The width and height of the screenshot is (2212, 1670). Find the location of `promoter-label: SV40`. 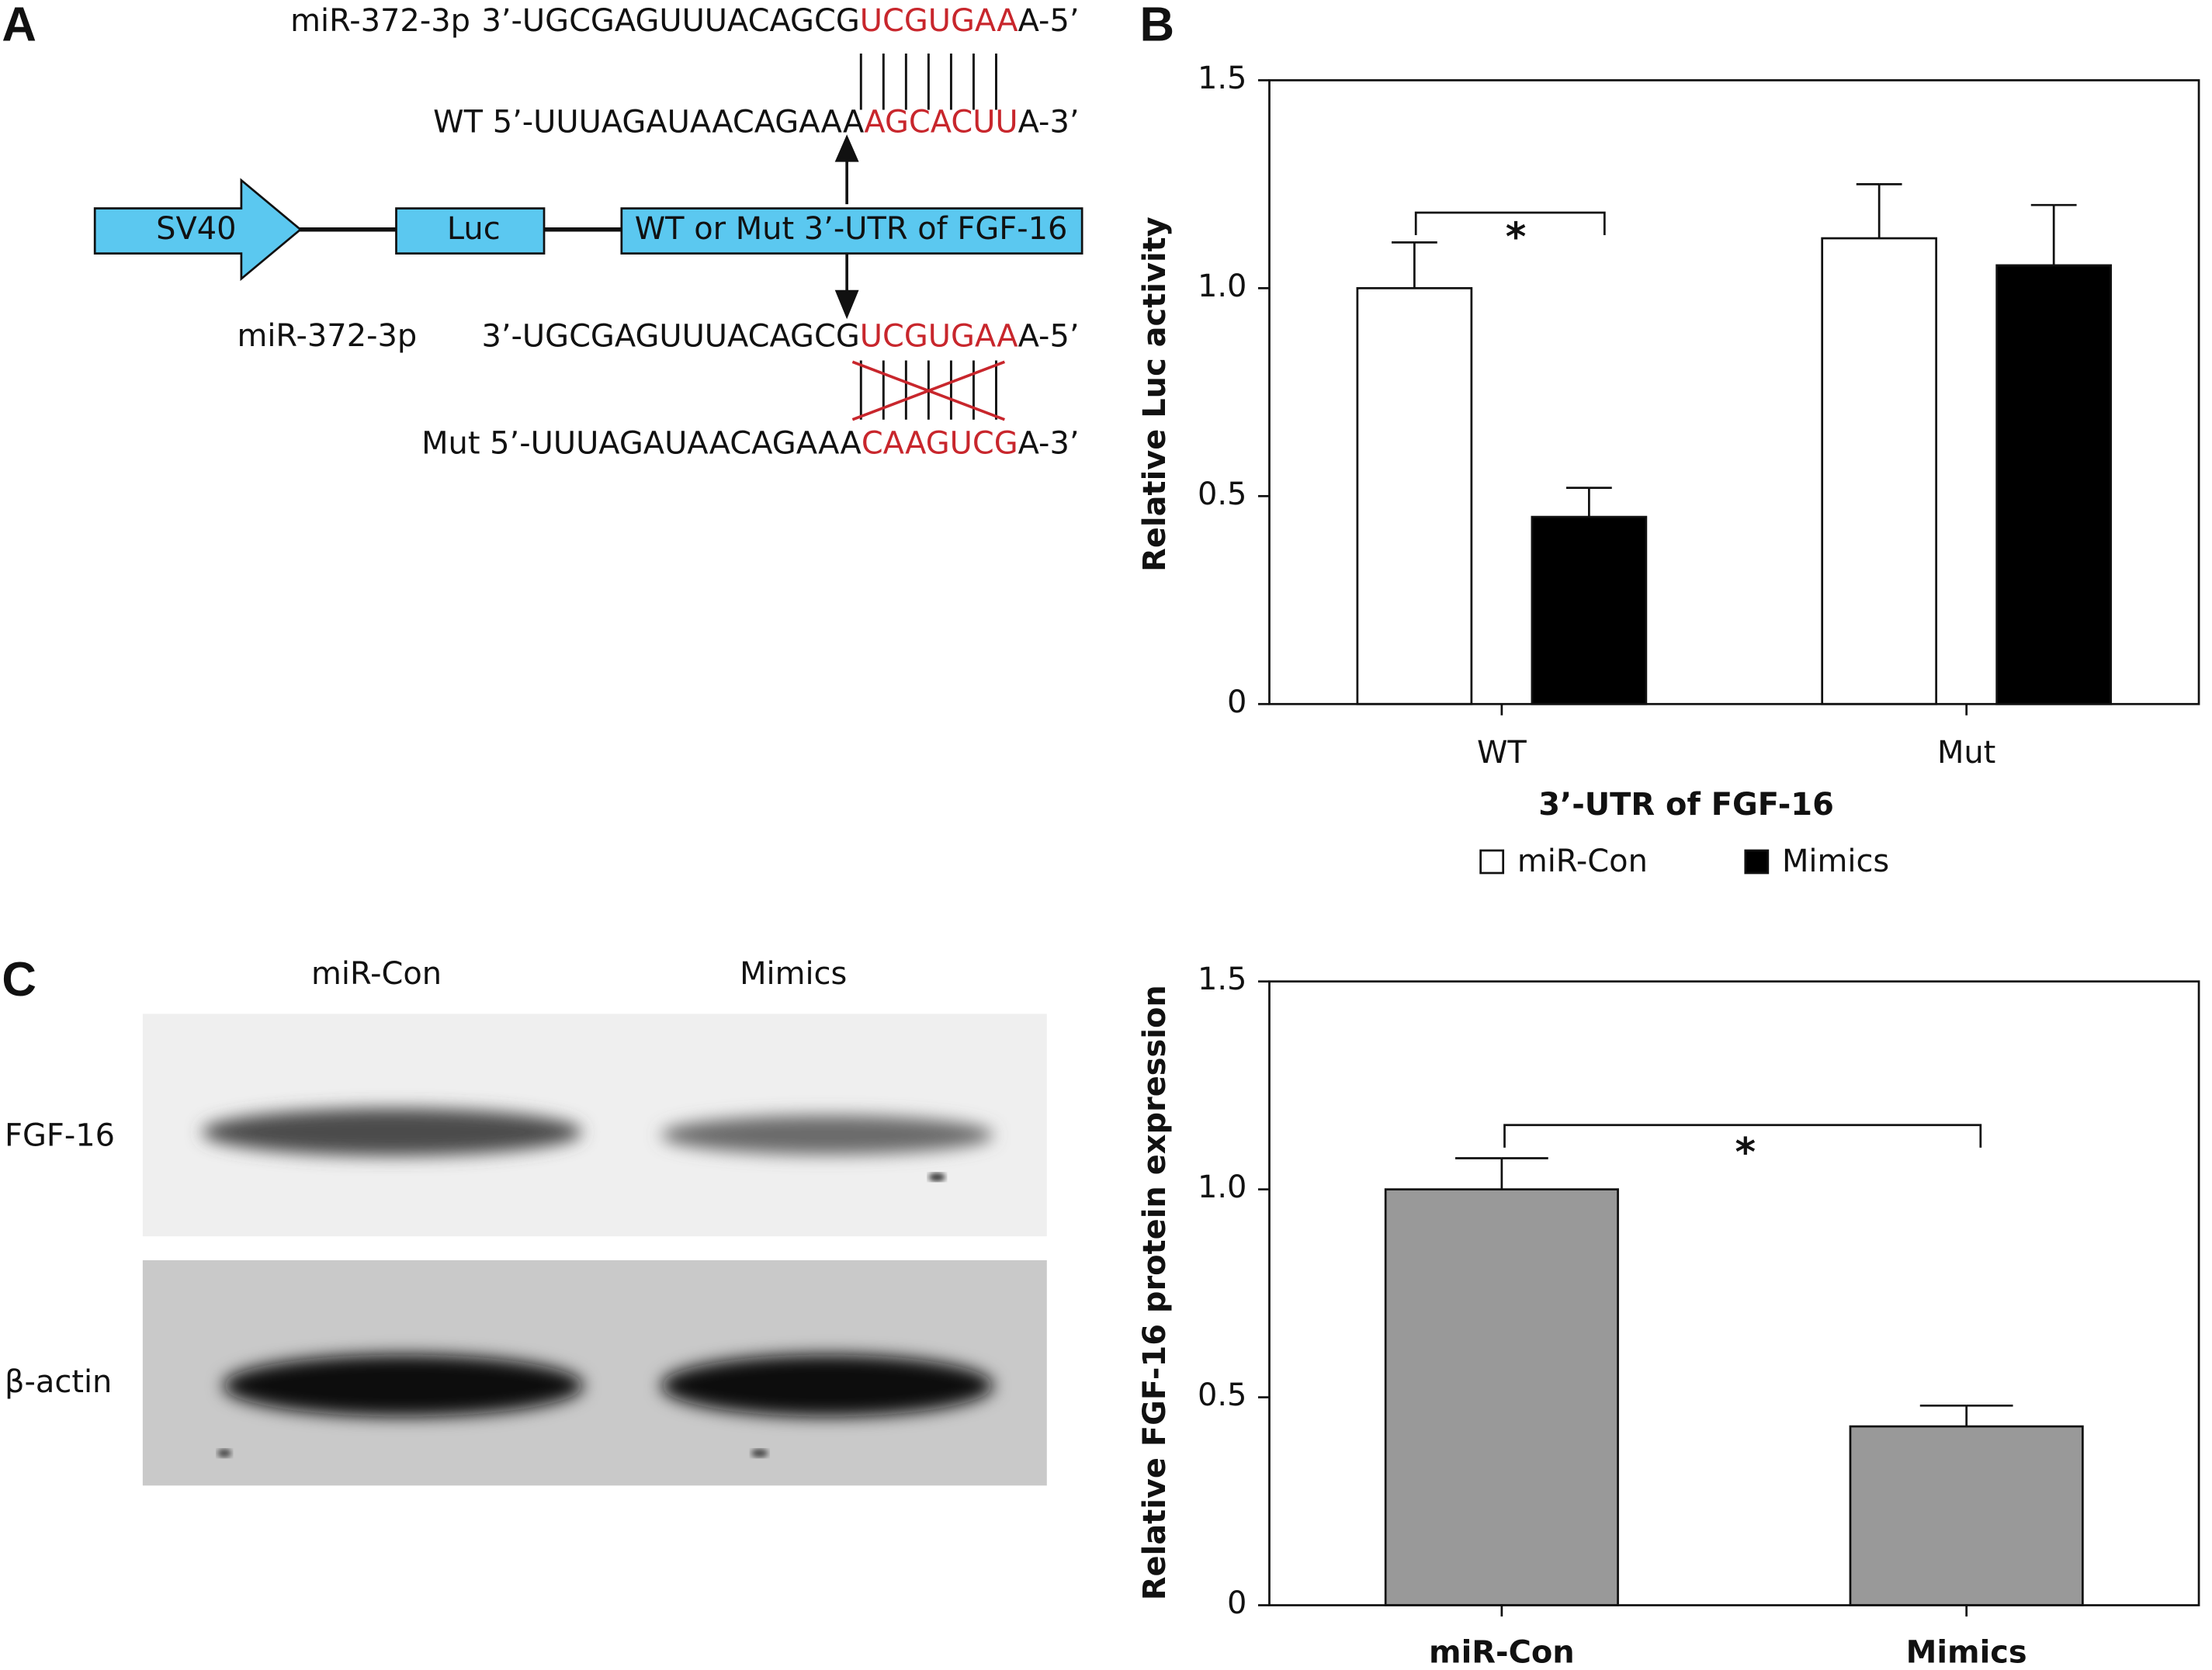

promoter-label: SV40 is located at coordinates (196, 229).